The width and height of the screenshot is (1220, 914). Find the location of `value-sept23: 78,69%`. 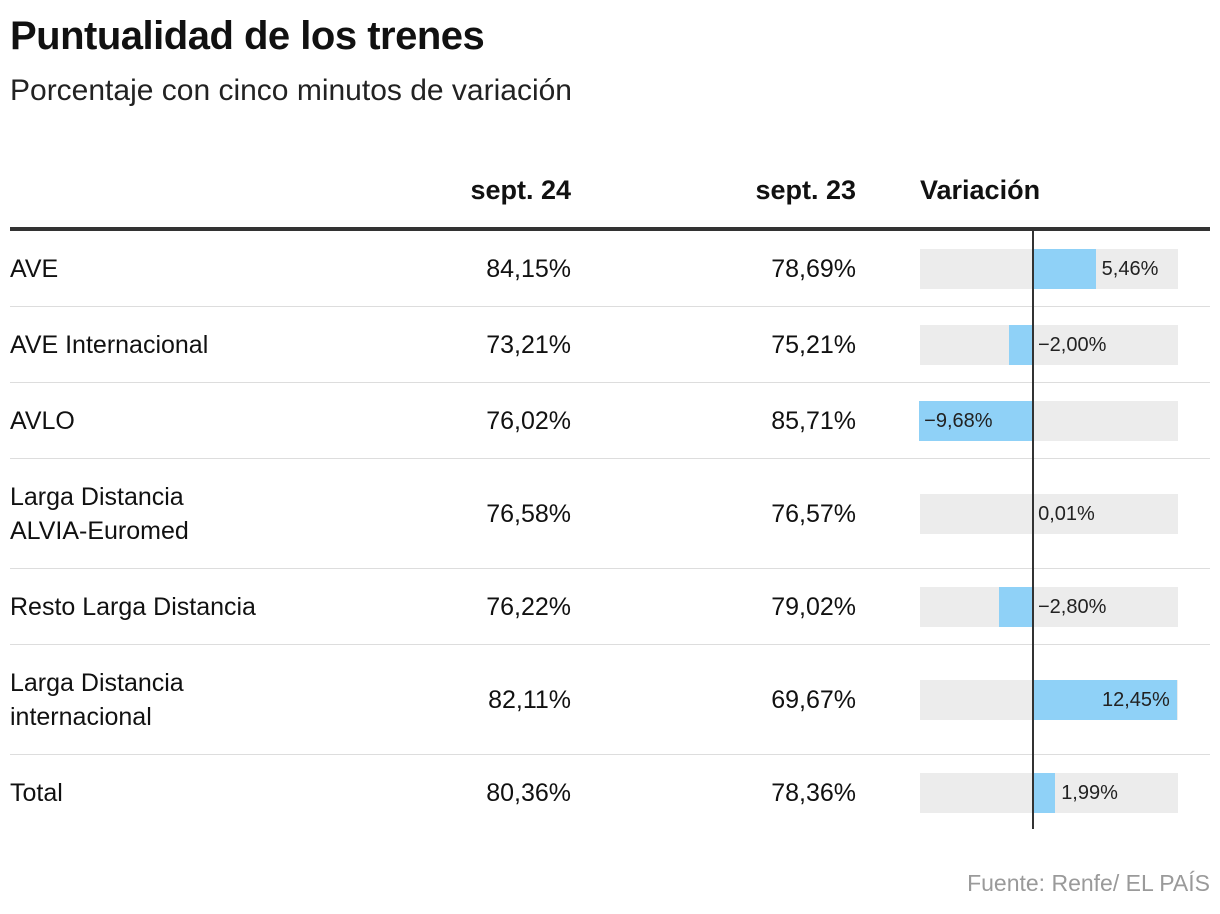

value-sept23: 78,69% is located at coordinates (813, 269).